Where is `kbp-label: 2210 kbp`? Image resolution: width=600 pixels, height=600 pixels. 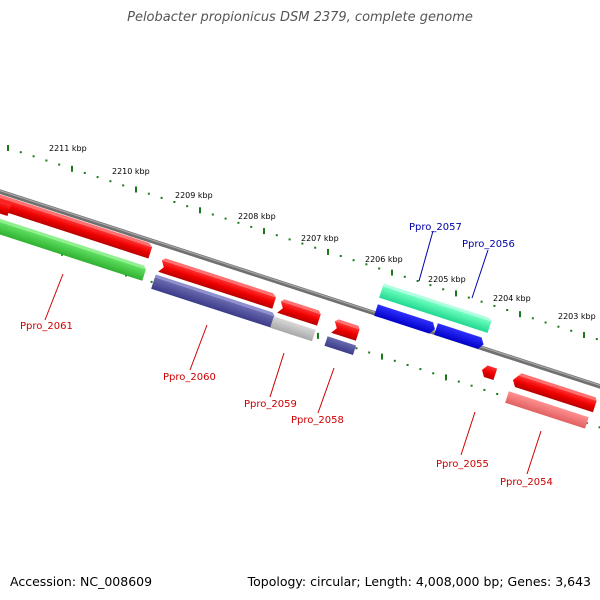 kbp-label: 2210 kbp is located at coordinates (131, 171).